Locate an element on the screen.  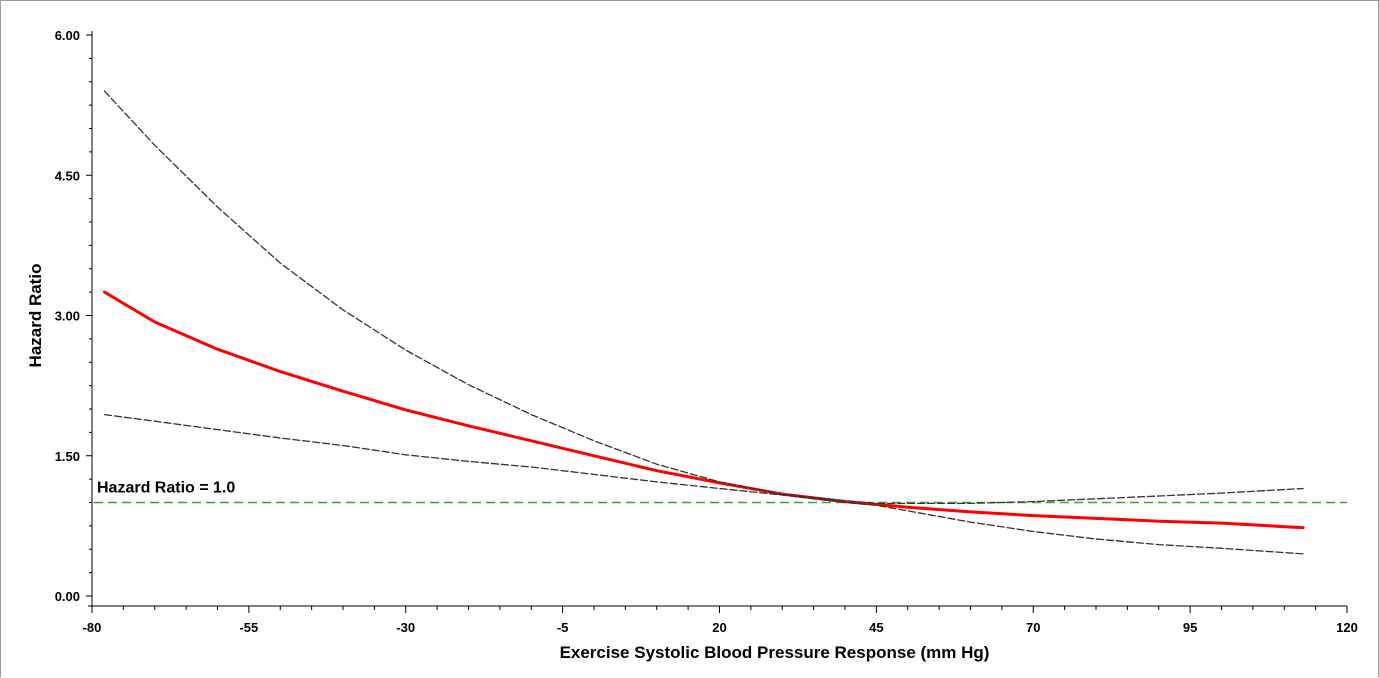
y-tick-label: 6.00 is located at coordinates (67, 35).